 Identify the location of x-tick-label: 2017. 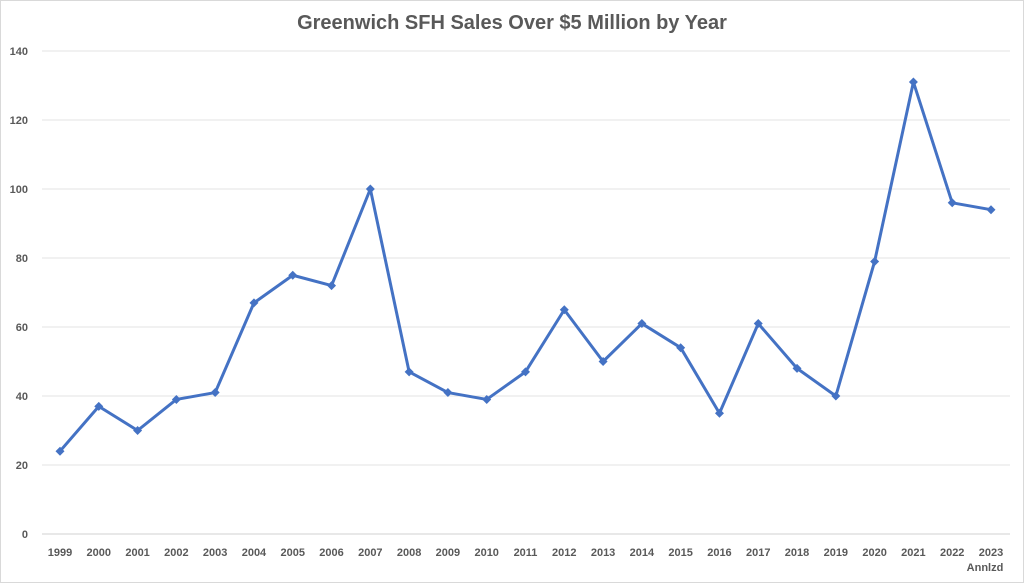
(758, 553).